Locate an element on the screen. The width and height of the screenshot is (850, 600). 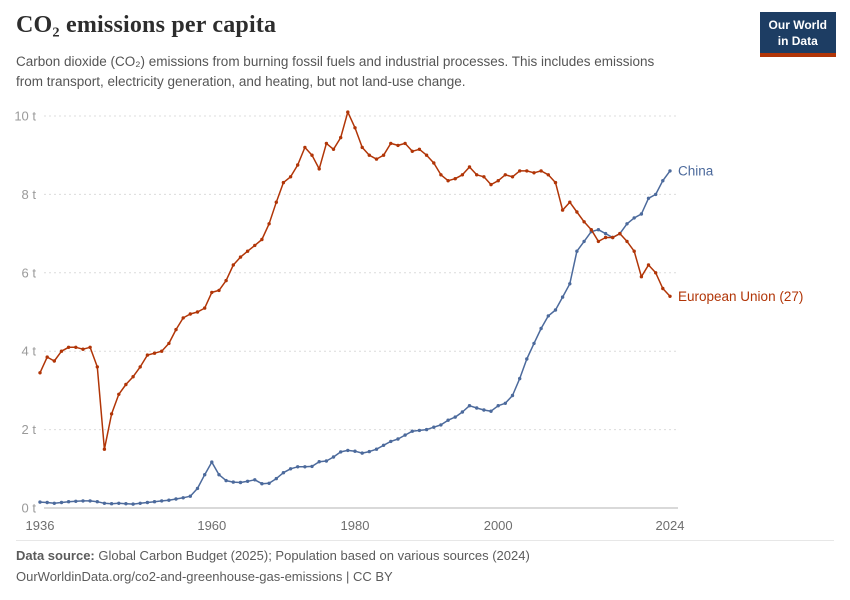
y-tick-label: 8 t is located at coordinates (29, 194).